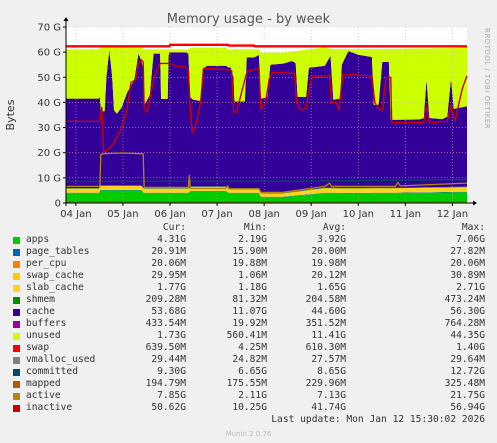 The height and width of the screenshot is (443, 497). I want to click on legend-value-min: 1.18G, so click(252, 287).